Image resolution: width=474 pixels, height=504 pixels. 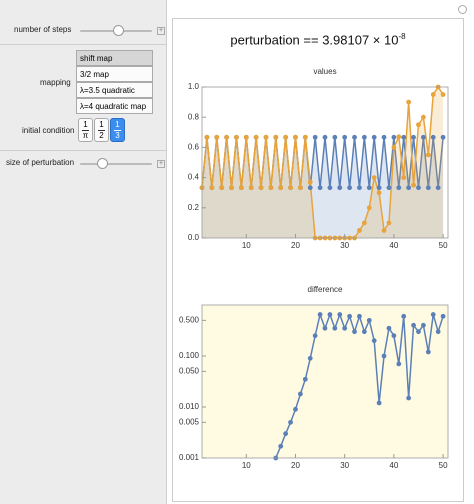 What do you see at coordinates (194, 147) in the screenshot?
I see `y-tick-label: 0.6` at bounding box center [194, 147].